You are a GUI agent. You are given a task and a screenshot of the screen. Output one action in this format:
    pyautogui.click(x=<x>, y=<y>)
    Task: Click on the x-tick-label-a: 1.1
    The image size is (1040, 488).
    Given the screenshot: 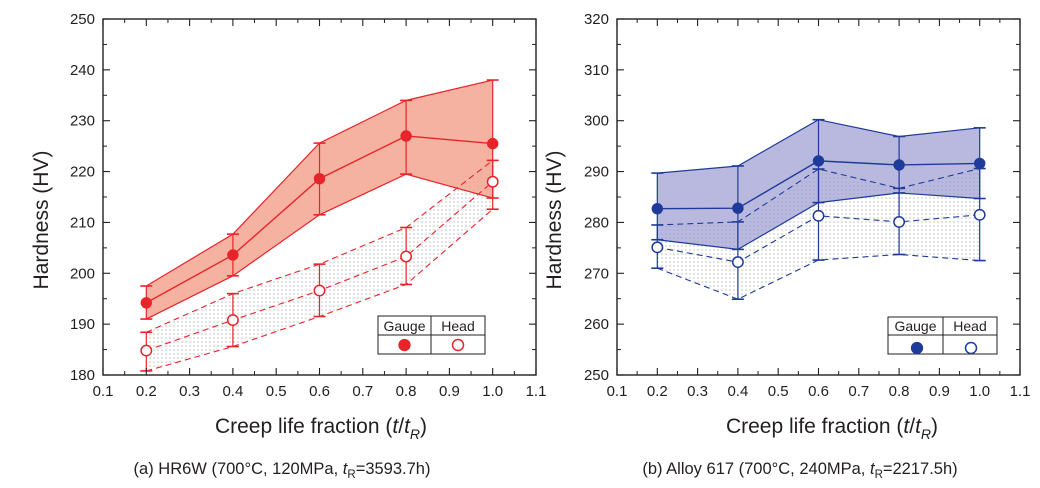 What is the action you would take?
    pyautogui.click(x=536, y=391)
    